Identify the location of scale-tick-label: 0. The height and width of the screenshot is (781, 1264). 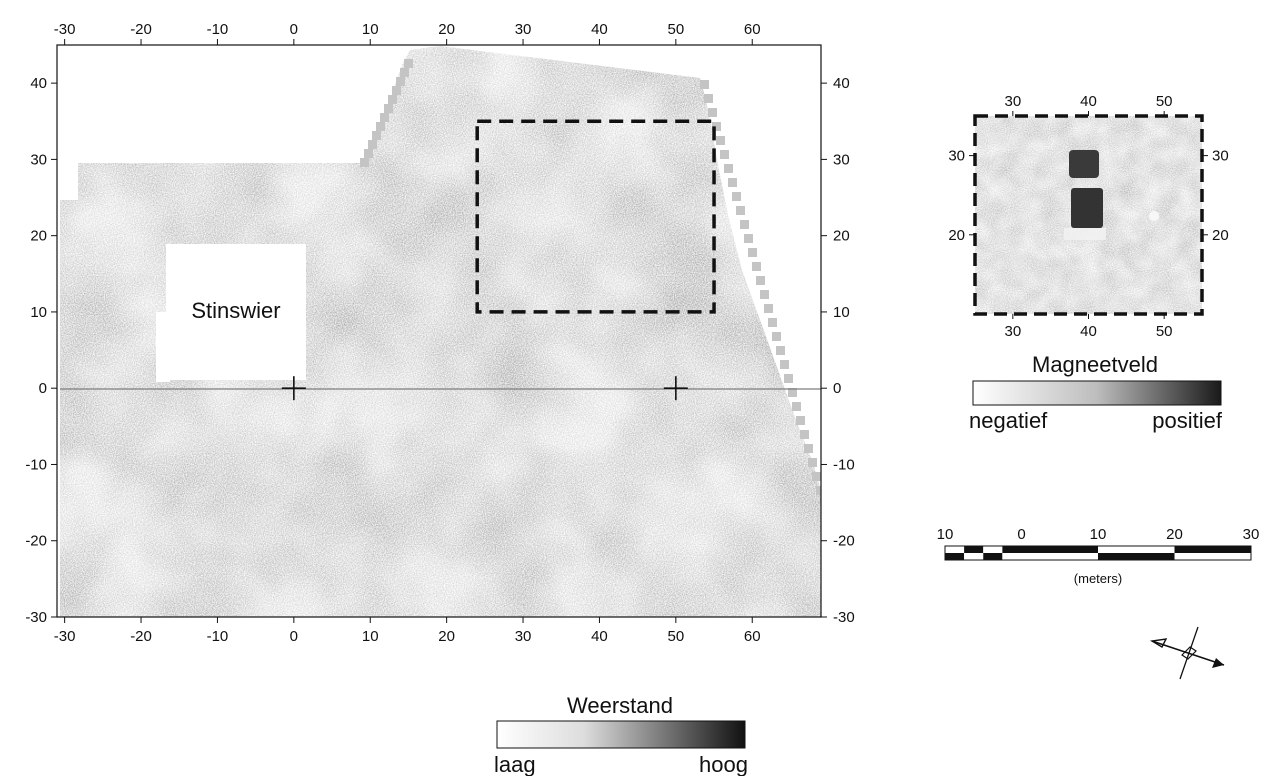
(1021, 534).